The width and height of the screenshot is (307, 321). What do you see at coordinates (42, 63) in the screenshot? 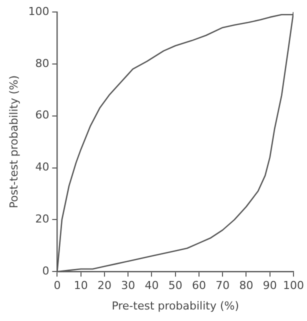
I see `y-tick-label: 80` at bounding box center [42, 63].